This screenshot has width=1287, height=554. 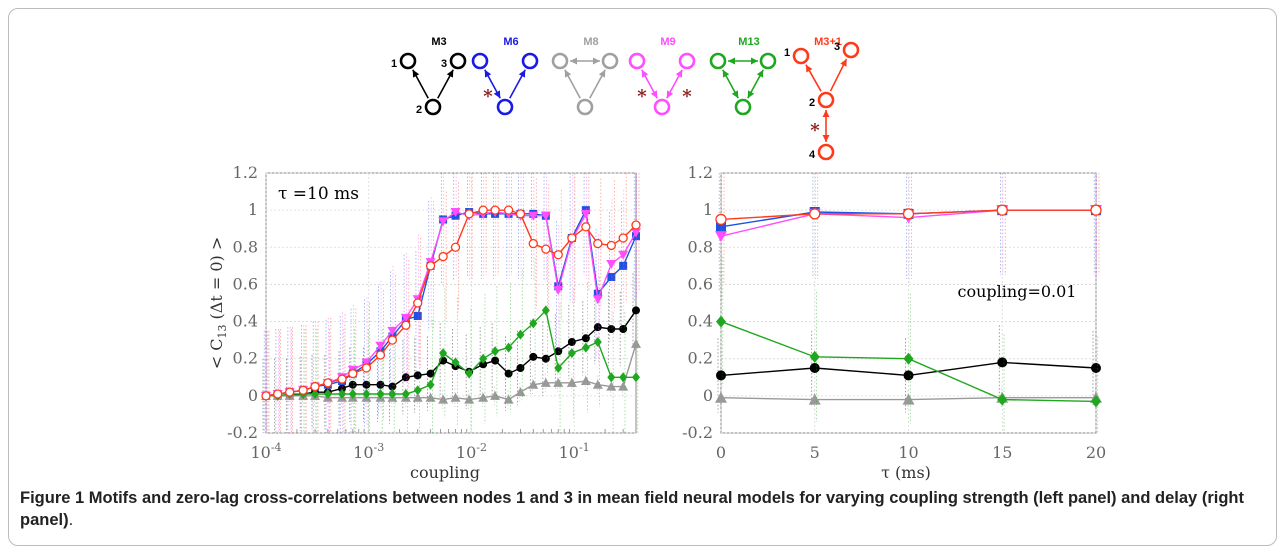 I want to click on right-series-layer, so click(x=908, y=303).